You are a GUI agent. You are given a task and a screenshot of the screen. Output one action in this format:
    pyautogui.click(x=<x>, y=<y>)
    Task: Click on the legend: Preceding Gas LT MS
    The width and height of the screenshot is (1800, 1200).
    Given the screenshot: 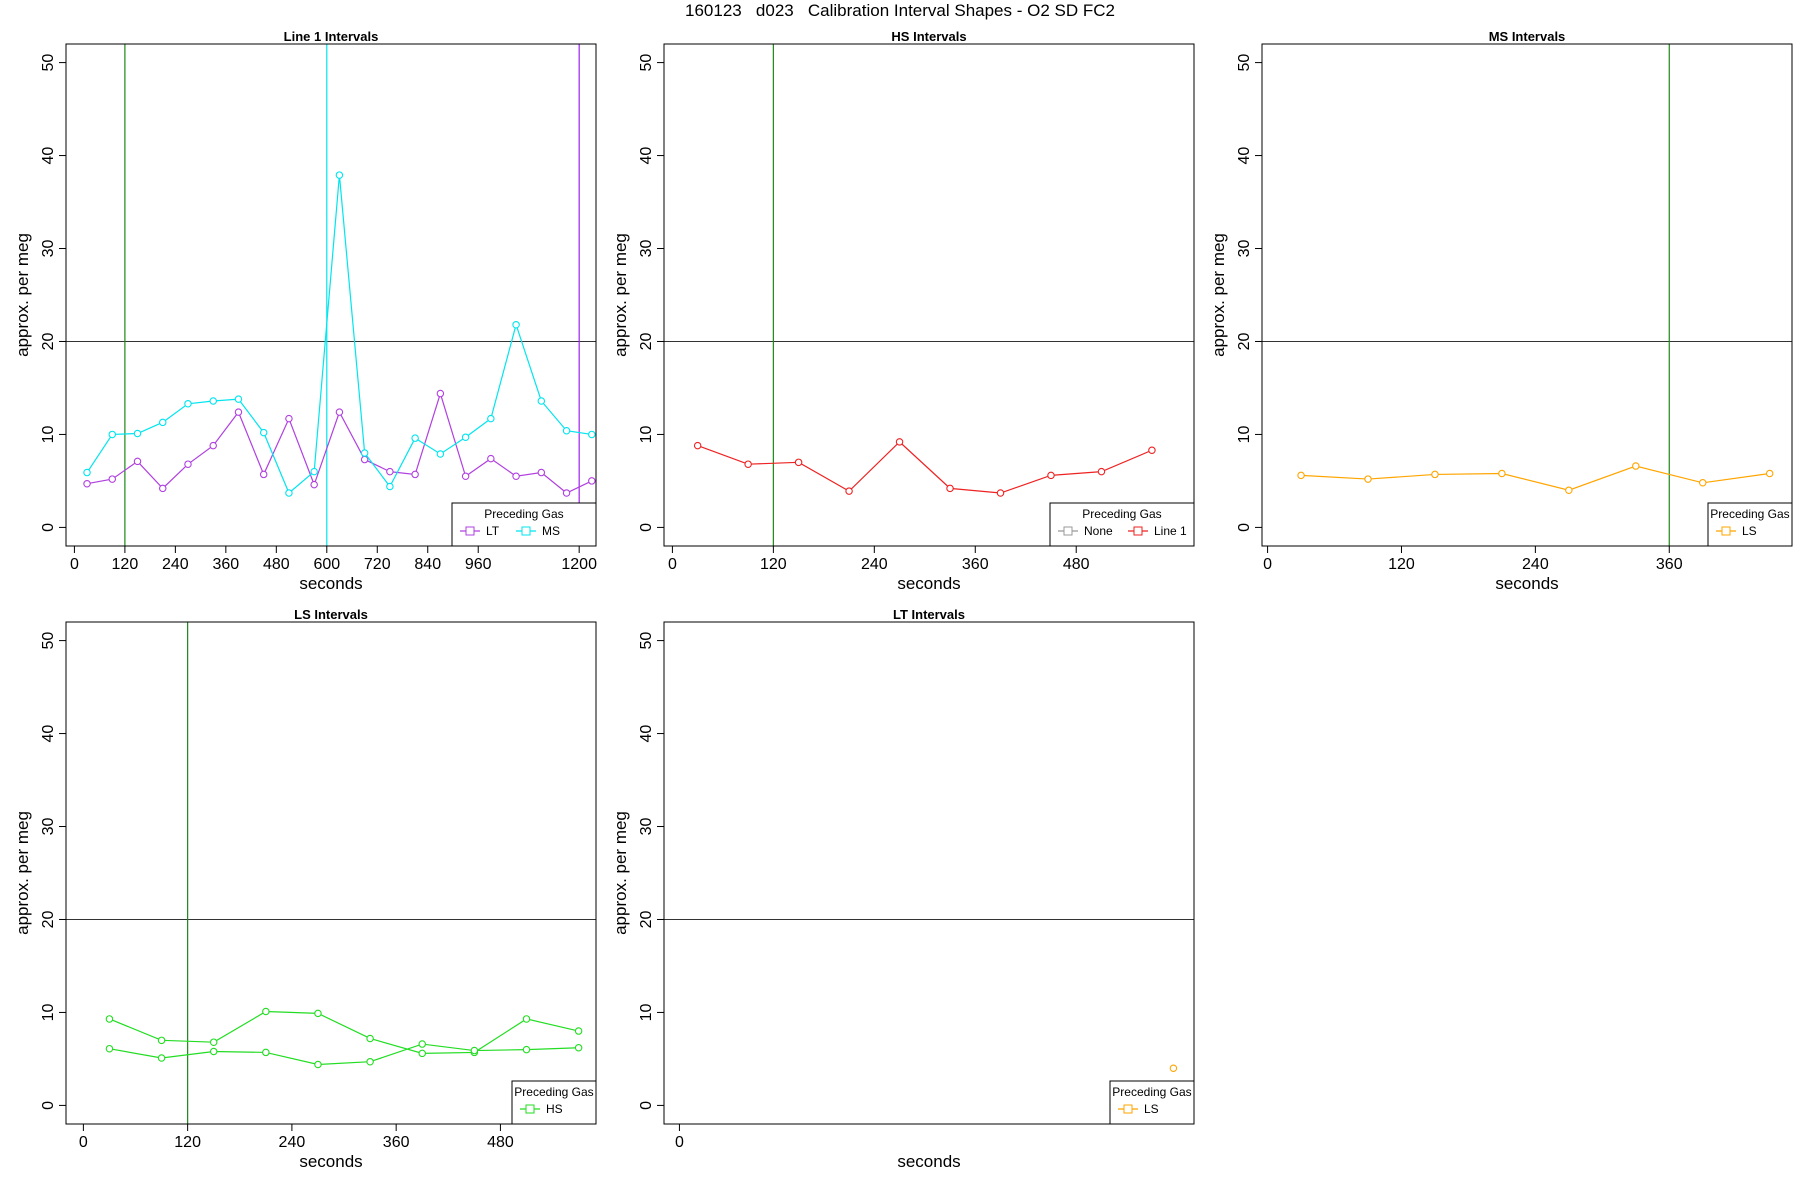 What is the action you would take?
    pyautogui.click(x=524, y=524)
    